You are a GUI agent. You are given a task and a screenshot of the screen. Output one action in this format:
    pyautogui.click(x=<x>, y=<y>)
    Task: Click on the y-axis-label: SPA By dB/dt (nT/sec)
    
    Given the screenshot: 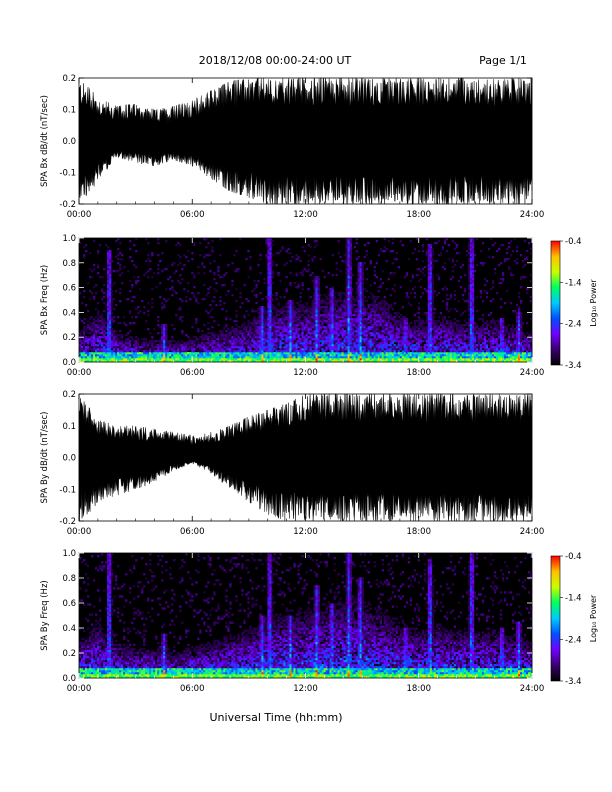 What is the action you would take?
    pyautogui.click(x=45, y=458)
    